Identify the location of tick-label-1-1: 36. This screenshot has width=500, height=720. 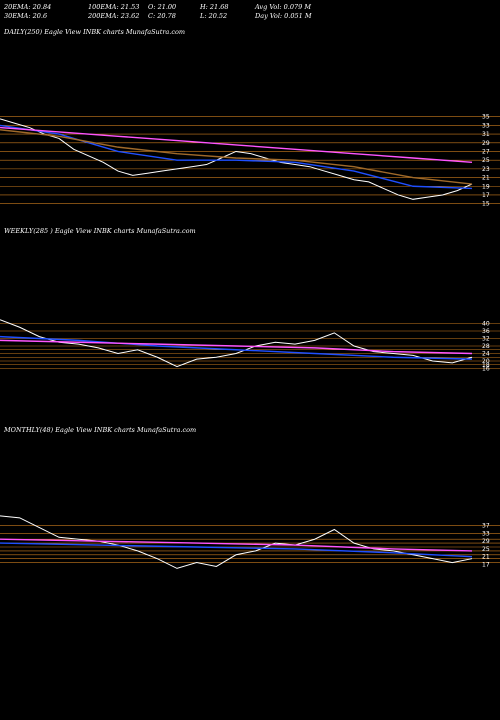
(486, 331).